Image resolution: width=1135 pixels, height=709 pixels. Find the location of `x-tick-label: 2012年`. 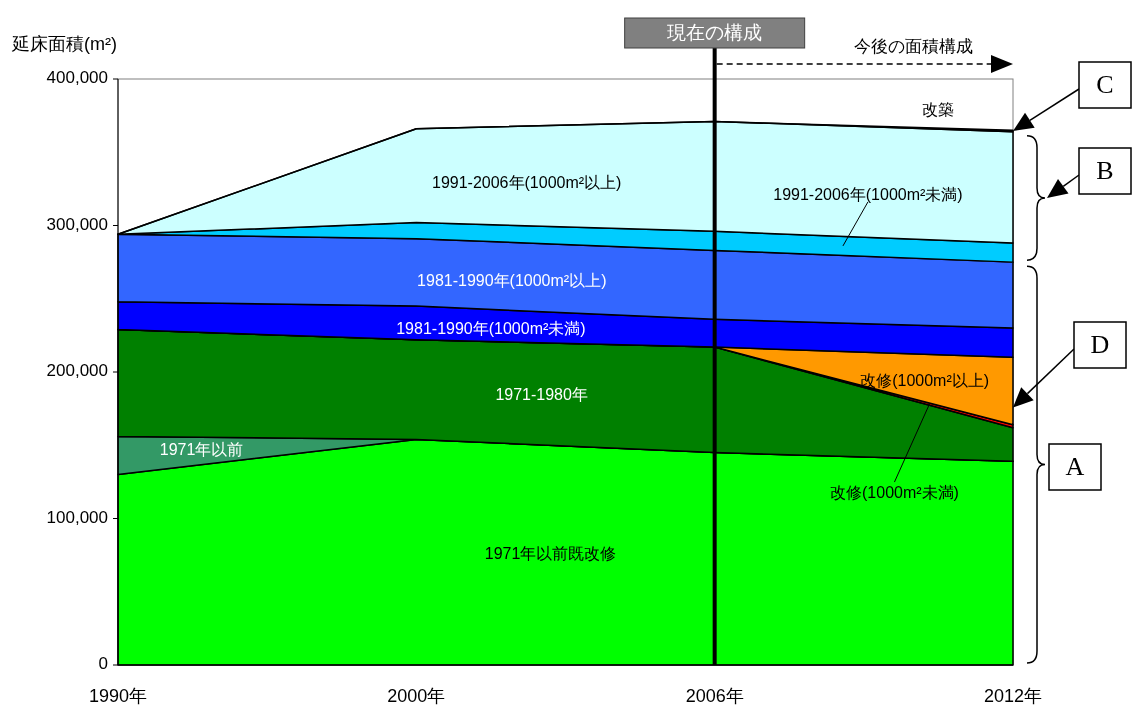

x-tick-label: 2012年 is located at coordinates (1013, 695).